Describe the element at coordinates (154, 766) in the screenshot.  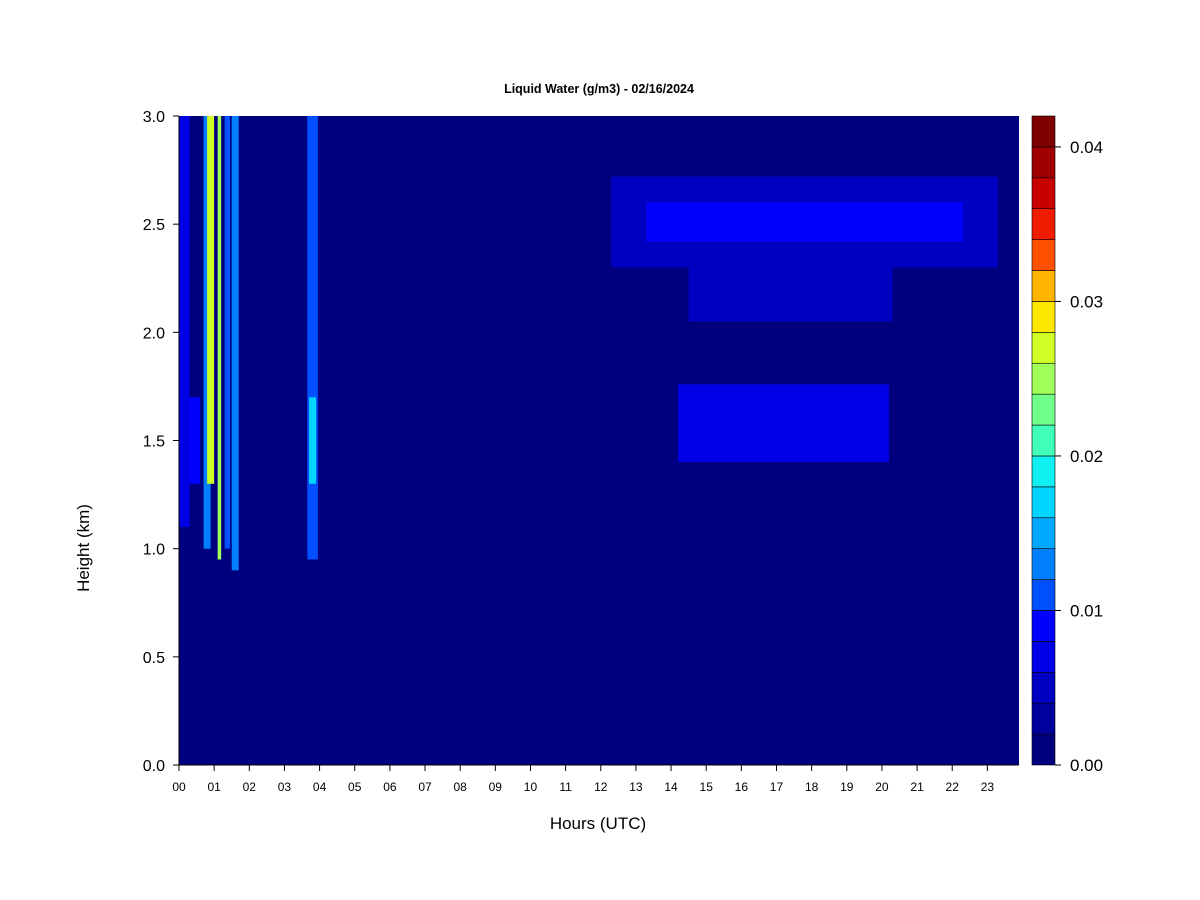
I see `y-tick-label: 0.0` at that location.